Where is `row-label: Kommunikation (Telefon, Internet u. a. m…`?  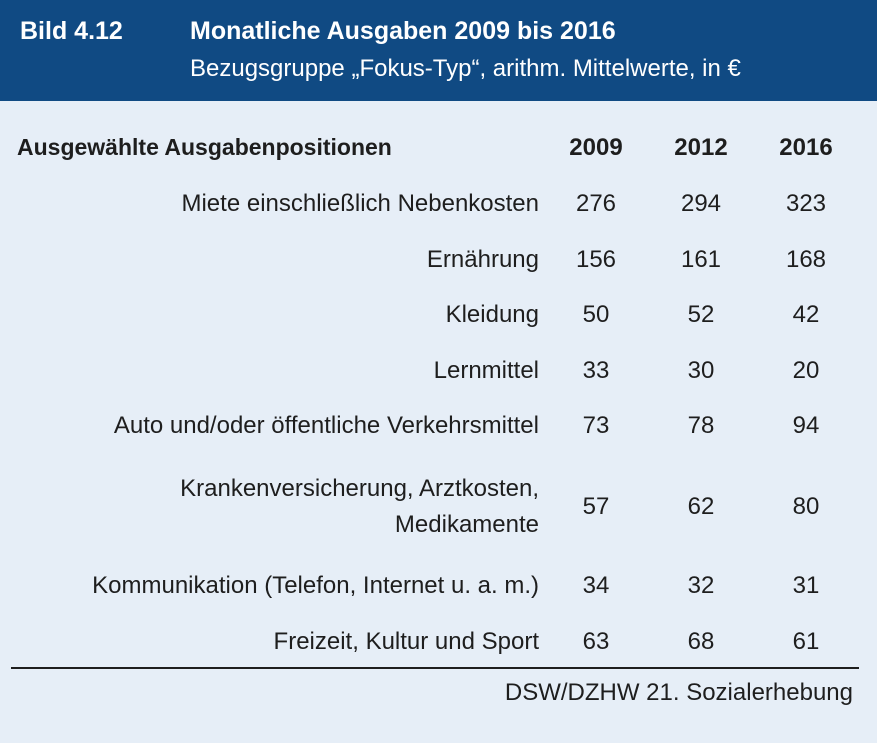
row-label: Kommunikation (Telefon, Internet u. a. m… is located at coordinates (315, 585).